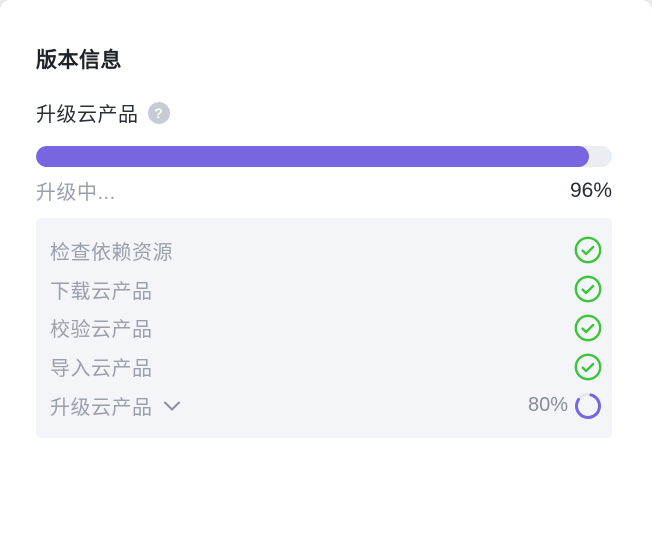  I want to click on upgrade-progress-bar, so click(324, 156).